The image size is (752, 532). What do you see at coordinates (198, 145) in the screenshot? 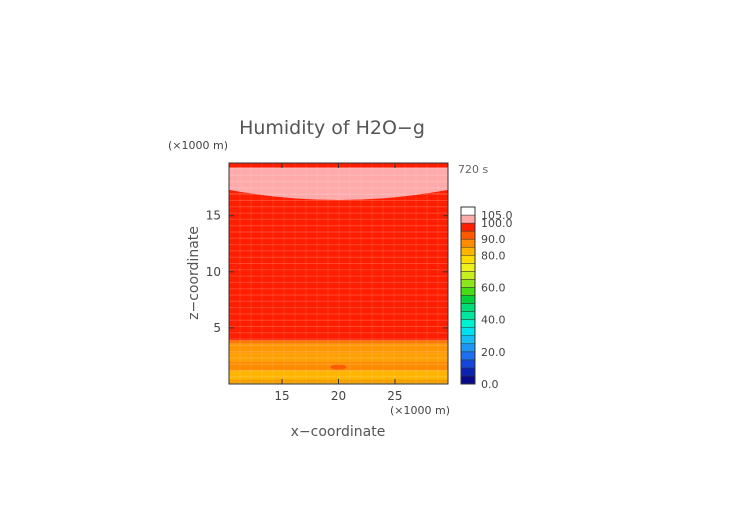
I see `y-unit-label: (×1000 m)` at bounding box center [198, 145].